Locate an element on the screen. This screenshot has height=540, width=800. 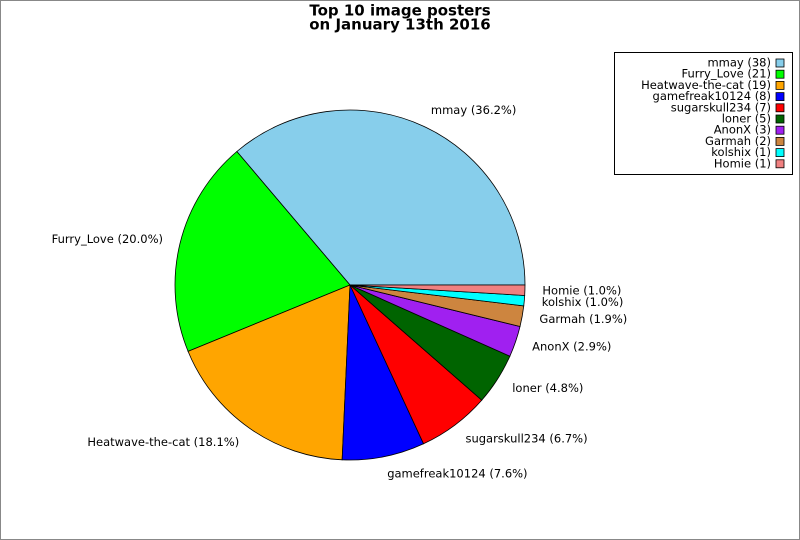
legend-label: mmay (38) is located at coordinates (739, 63).